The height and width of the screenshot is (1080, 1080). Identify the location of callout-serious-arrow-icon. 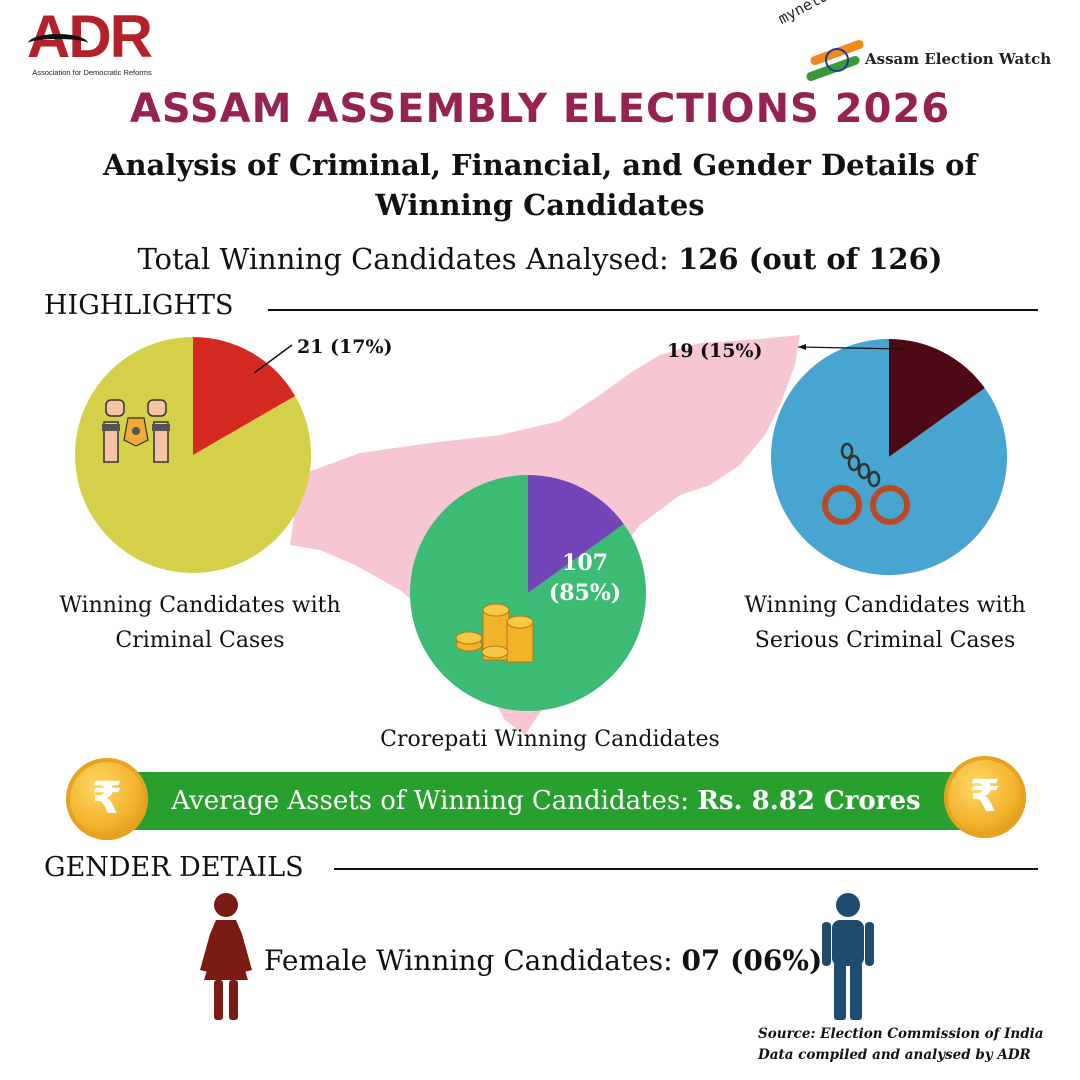
(802, 347).